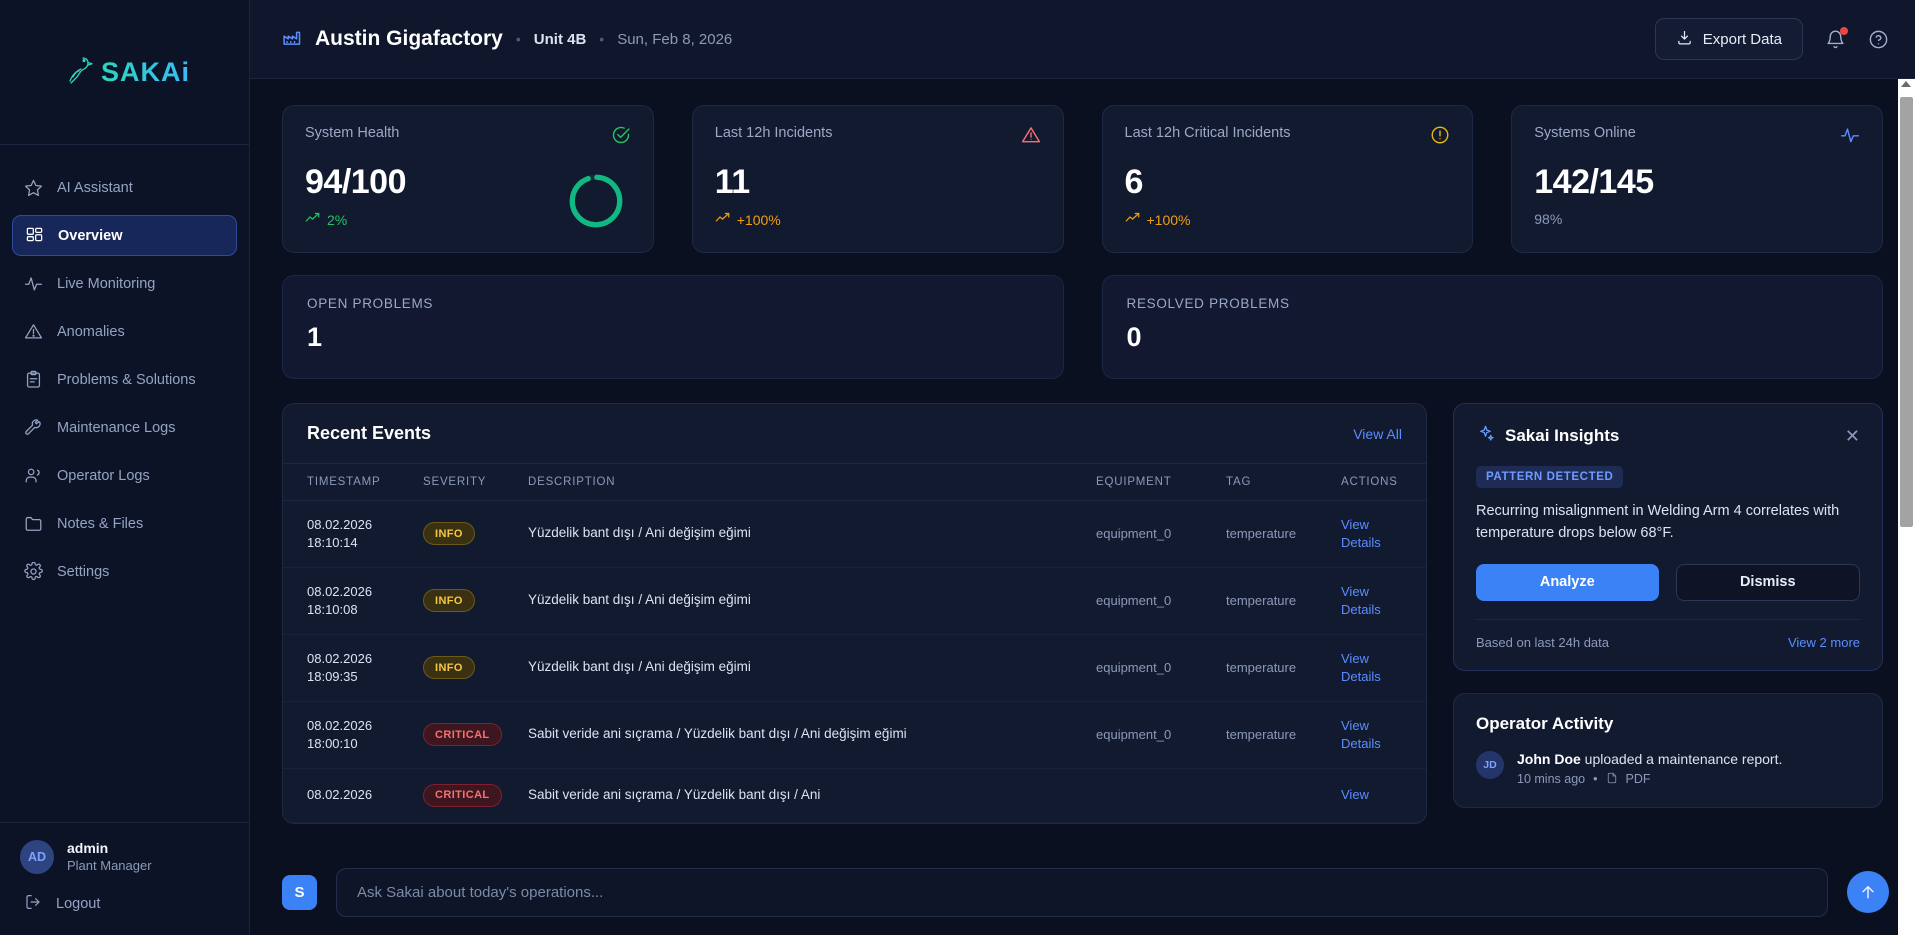 The height and width of the screenshot is (935, 1915). Describe the element at coordinates (1208, 303) in the screenshot. I see `resolved-problems-label: RESOLVED PROBLEMS` at that location.